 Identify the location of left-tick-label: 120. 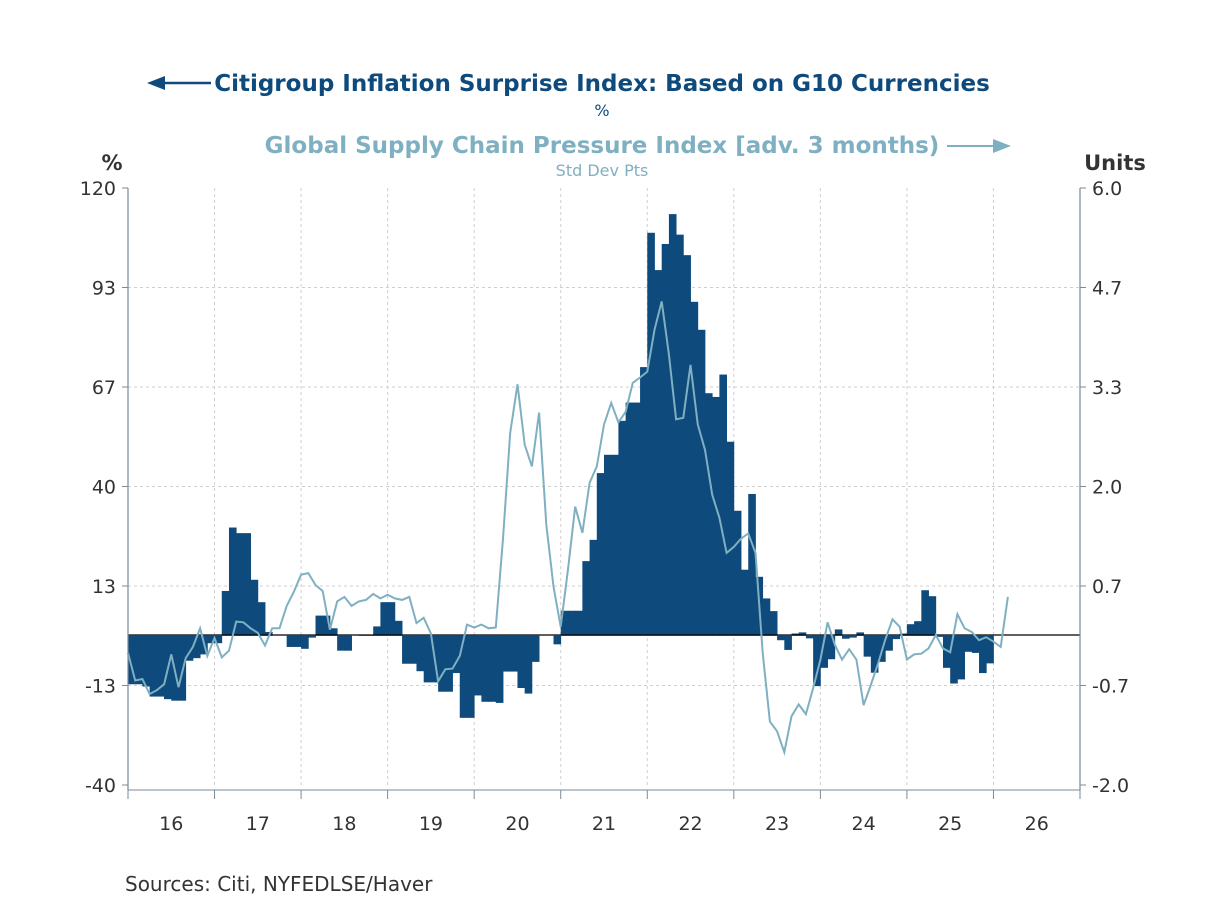
(98, 189).